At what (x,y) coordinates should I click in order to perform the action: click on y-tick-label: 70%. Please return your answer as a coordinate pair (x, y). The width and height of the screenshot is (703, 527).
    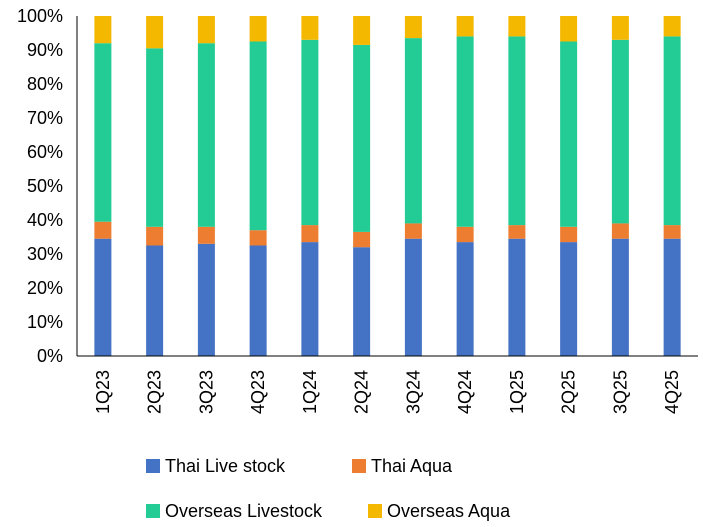
    Looking at the image, I should click on (45, 118).